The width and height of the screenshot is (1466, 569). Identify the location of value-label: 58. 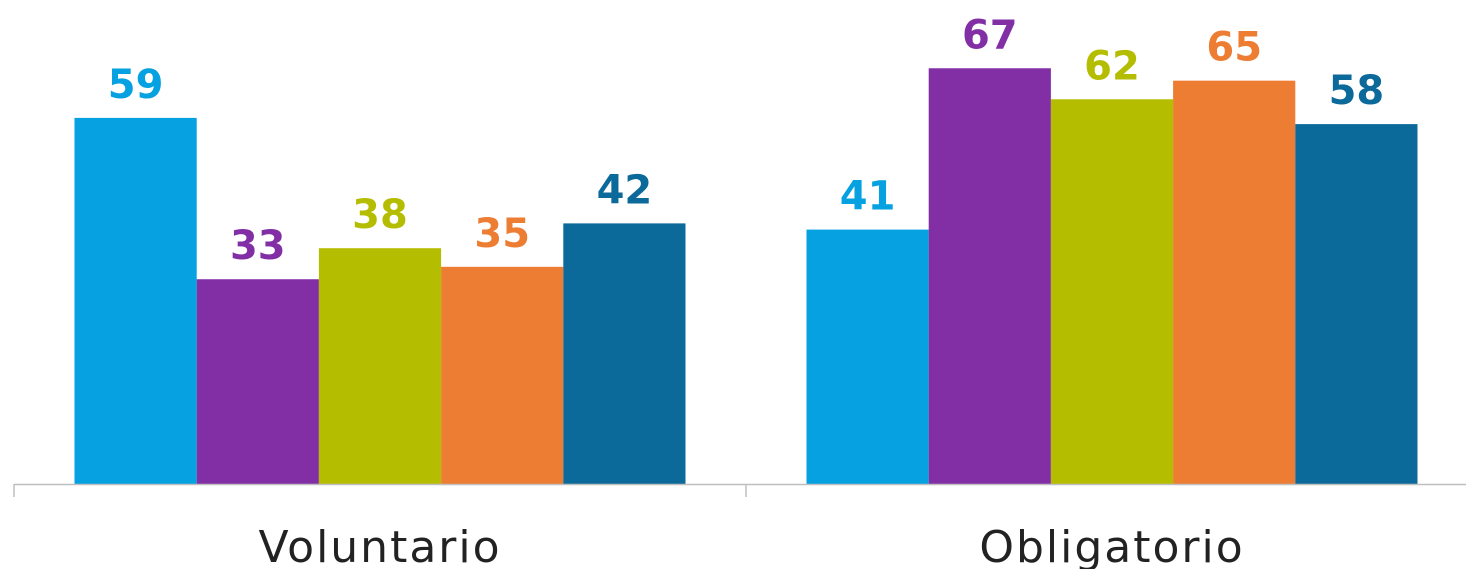
(1357, 91).